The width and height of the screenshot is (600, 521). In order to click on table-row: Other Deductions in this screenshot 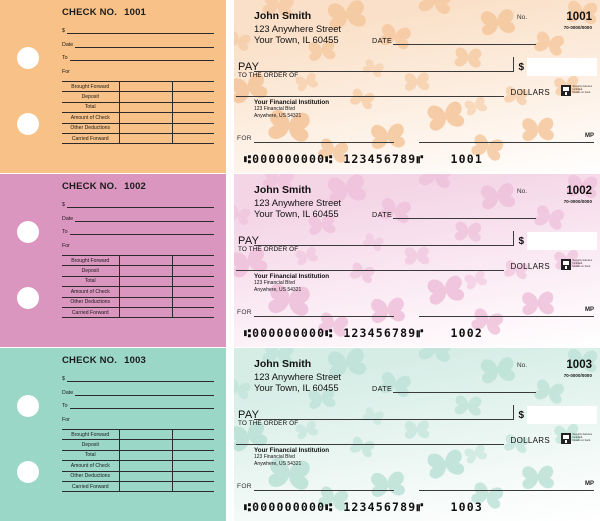, I will do `click(138, 476)`.